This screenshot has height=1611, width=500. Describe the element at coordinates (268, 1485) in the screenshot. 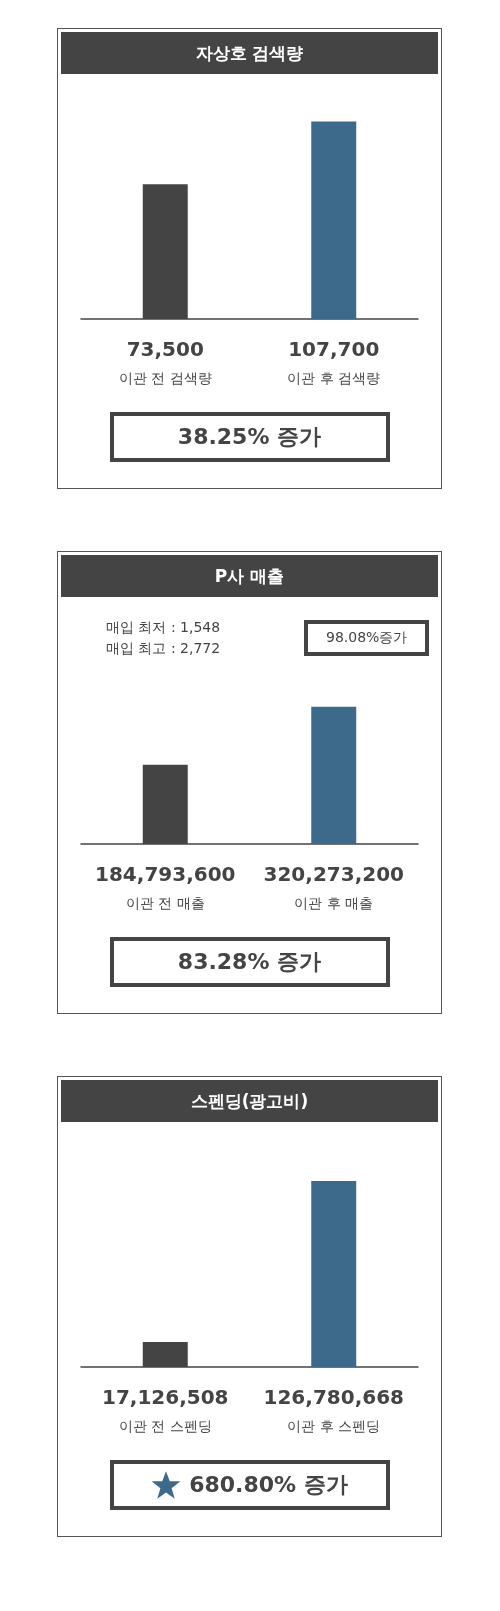

I see `text: 680.80% 증가` at that location.